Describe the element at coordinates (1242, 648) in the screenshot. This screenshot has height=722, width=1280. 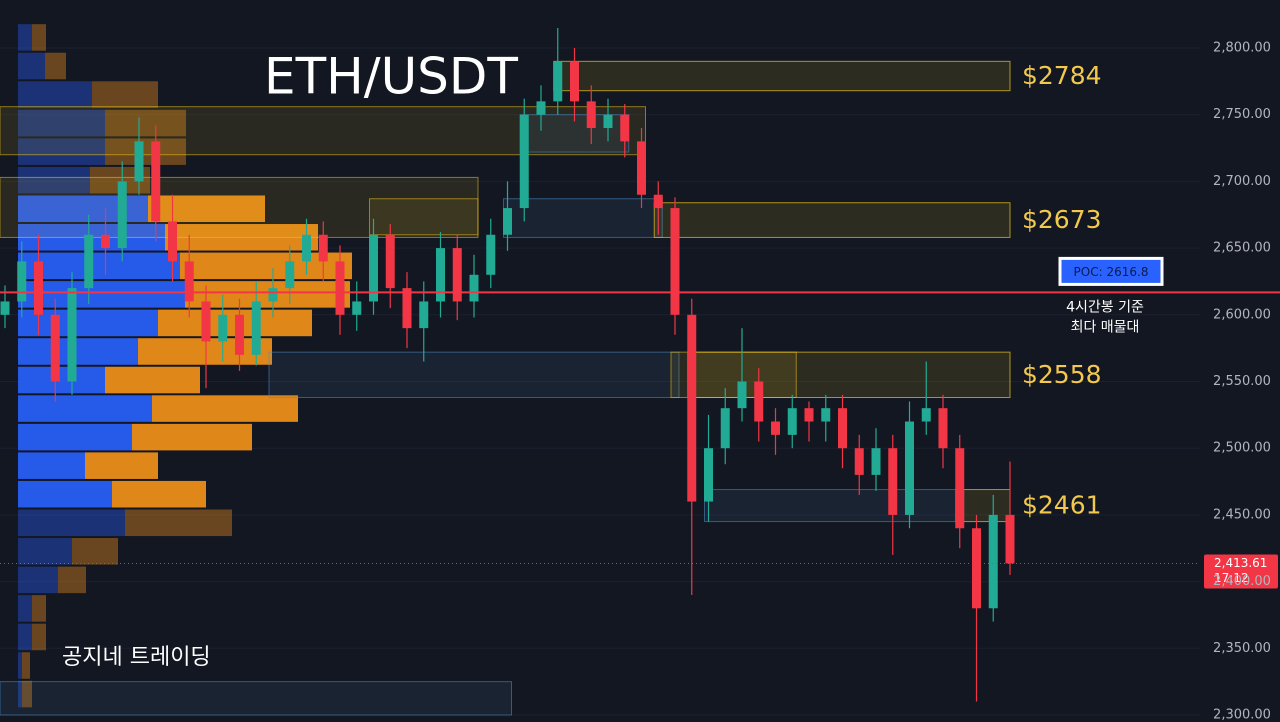
I see `y-tick-label: 2,350.00` at that location.